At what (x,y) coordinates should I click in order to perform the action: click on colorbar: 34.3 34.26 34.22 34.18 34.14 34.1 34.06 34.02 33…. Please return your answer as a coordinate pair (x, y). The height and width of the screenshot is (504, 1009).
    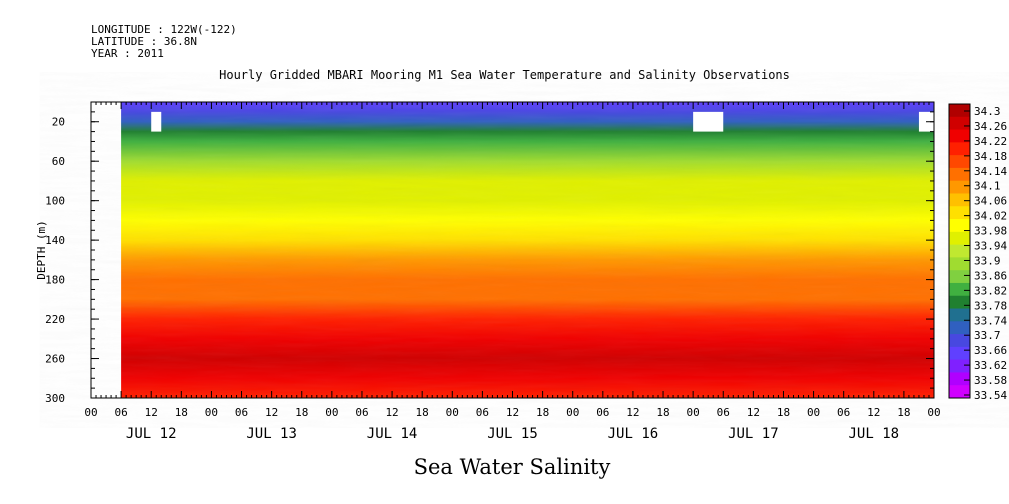
    Looking at the image, I should click on (977, 252).